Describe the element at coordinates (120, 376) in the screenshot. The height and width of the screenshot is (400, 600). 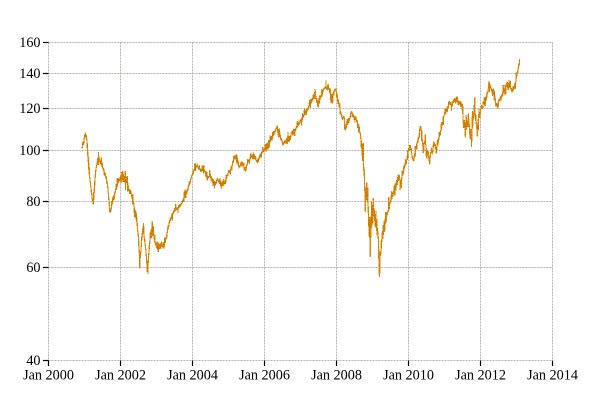
I see `svg-text: Jan 2002` at that location.